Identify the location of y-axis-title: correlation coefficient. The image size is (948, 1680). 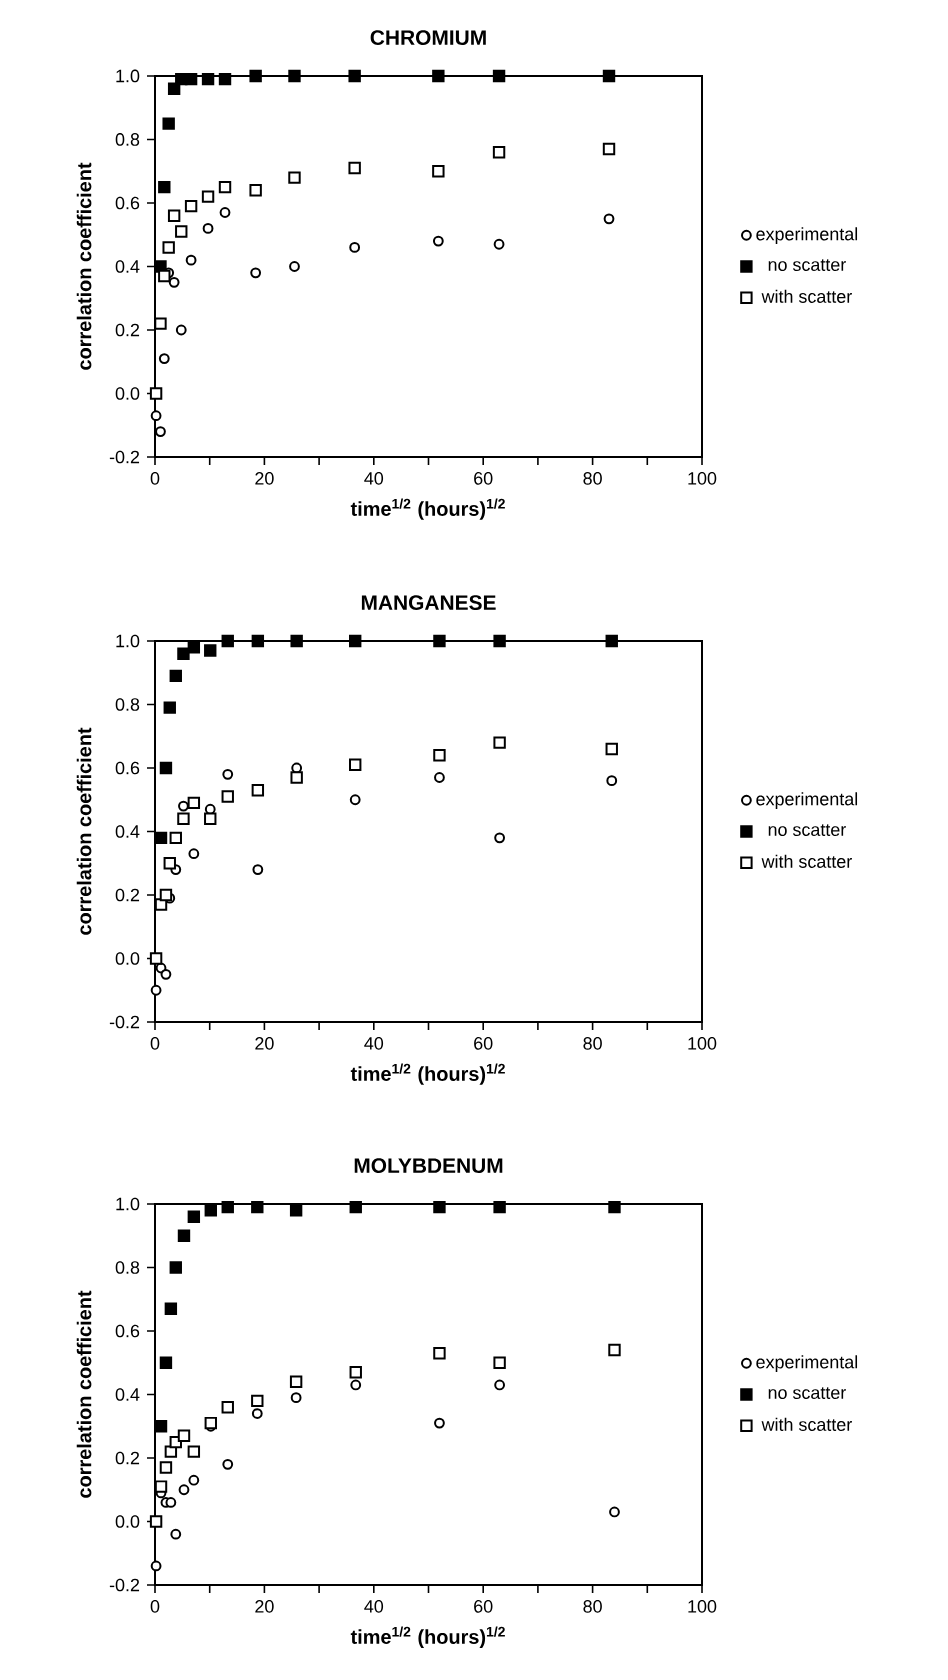
(84, 266).